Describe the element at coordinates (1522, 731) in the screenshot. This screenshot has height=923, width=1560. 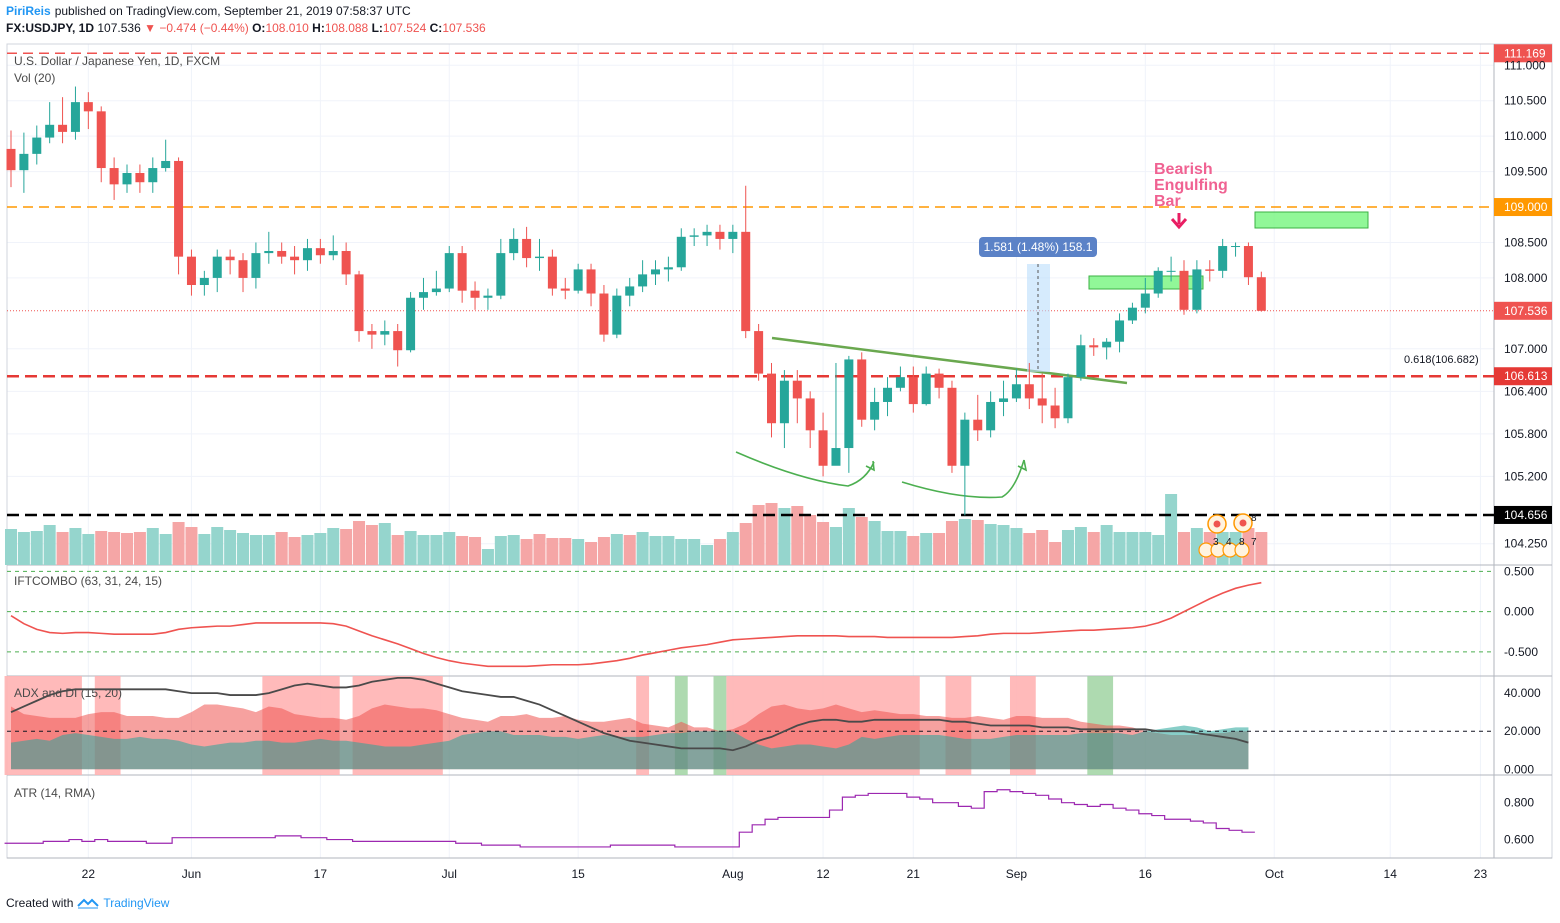
I see `adx-tick-label: 20.000` at that location.